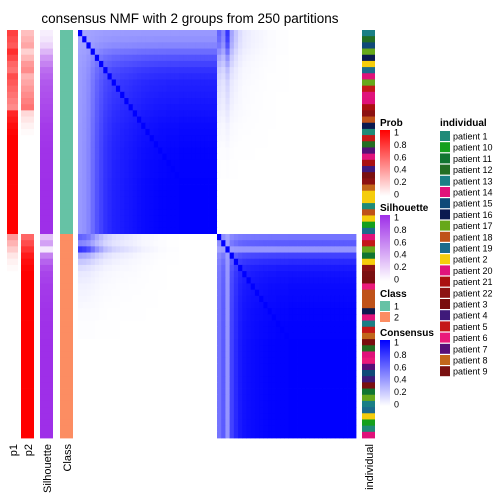 This screenshot has width=504, height=504. What do you see at coordinates (27, 89) in the screenshot?
I see `p2-cell` at bounding box center [27, 89].